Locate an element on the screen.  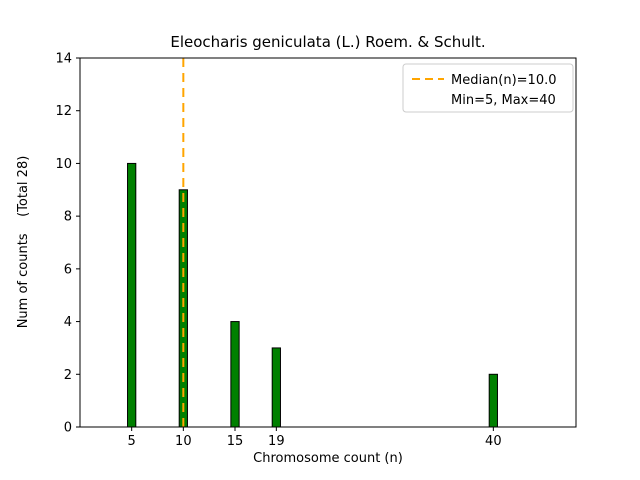
y-tick-label: 8 is located at coordinates (68, 217).